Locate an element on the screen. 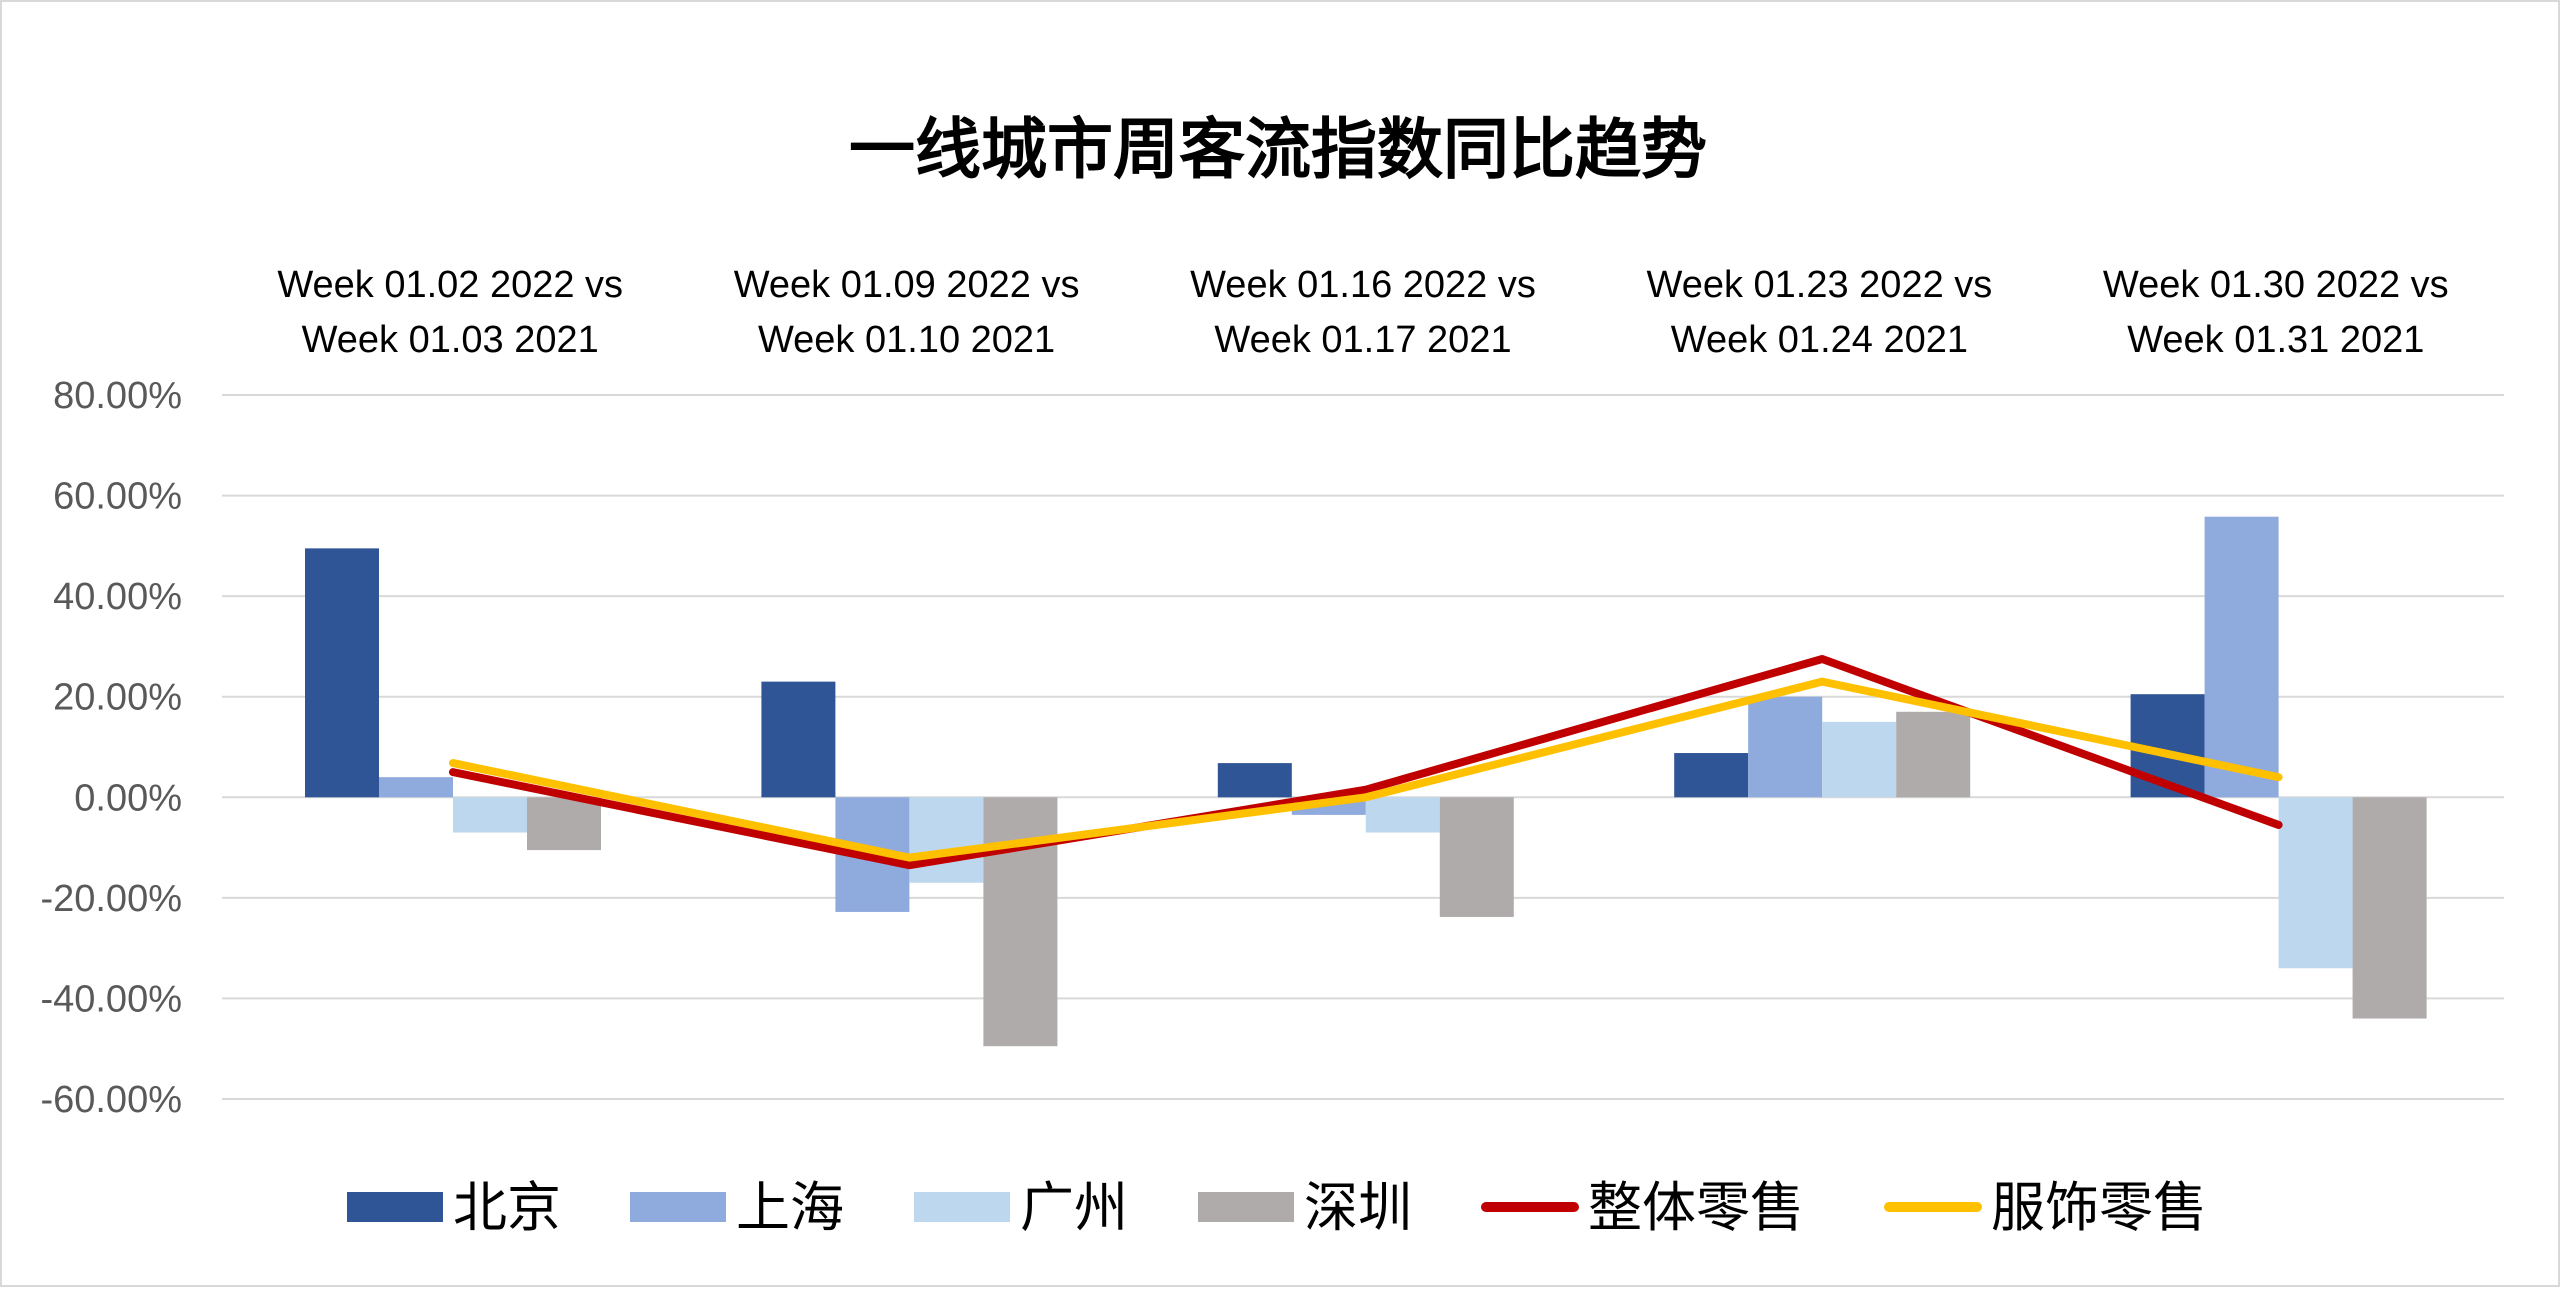  bar-上海-1 is located at coordinates (416, 787).